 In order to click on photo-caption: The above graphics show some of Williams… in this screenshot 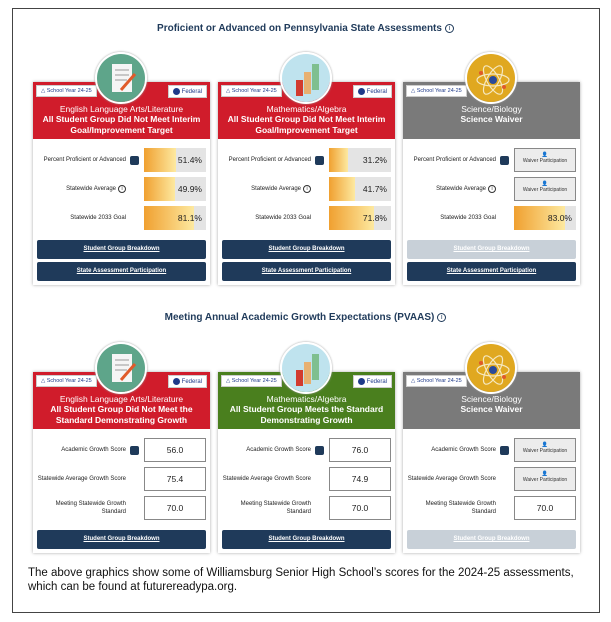, I will do `click(301, 580)`.